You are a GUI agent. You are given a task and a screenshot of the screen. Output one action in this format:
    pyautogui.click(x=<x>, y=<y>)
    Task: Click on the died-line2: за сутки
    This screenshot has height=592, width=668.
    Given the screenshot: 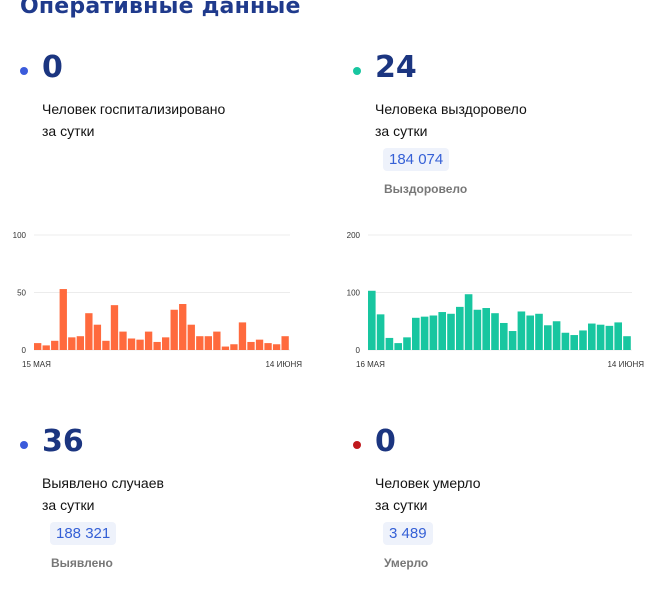 What is the action you would take?
    pyautogui.click(x=401, y=505)
    